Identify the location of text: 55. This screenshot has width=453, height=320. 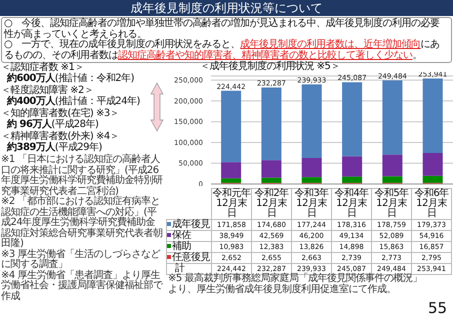
(438, 308).